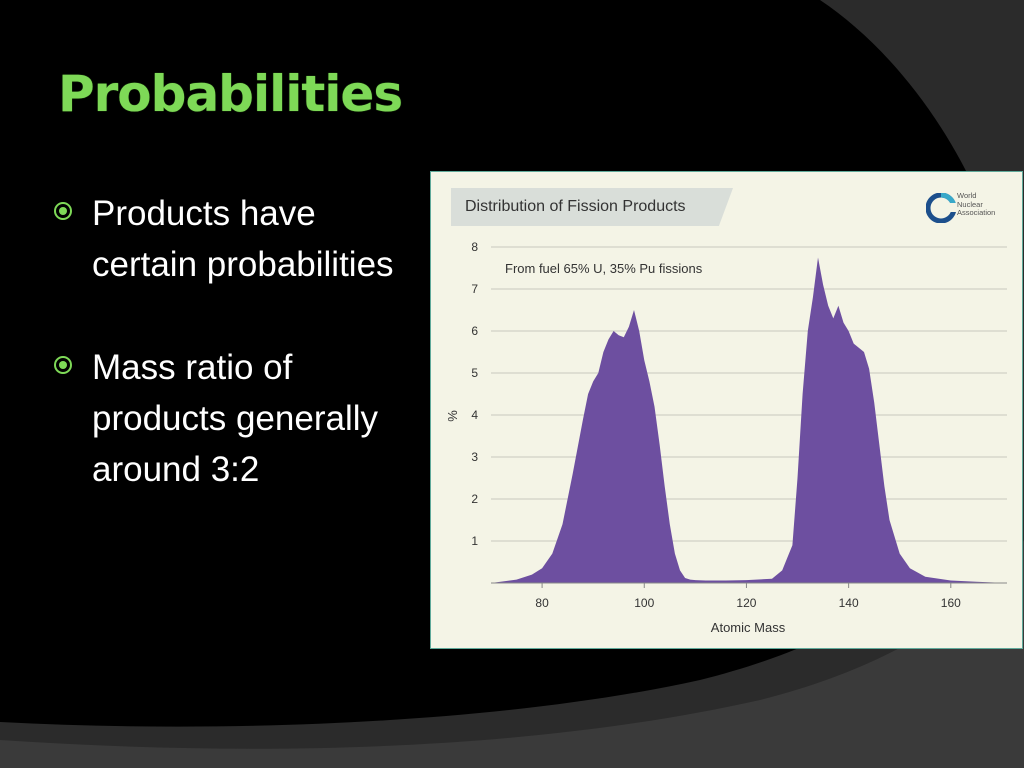 This screenshot has height=768, width=1024. I want to click on chart-title-banner: Distribution of Fission Products, so click(592, 207).